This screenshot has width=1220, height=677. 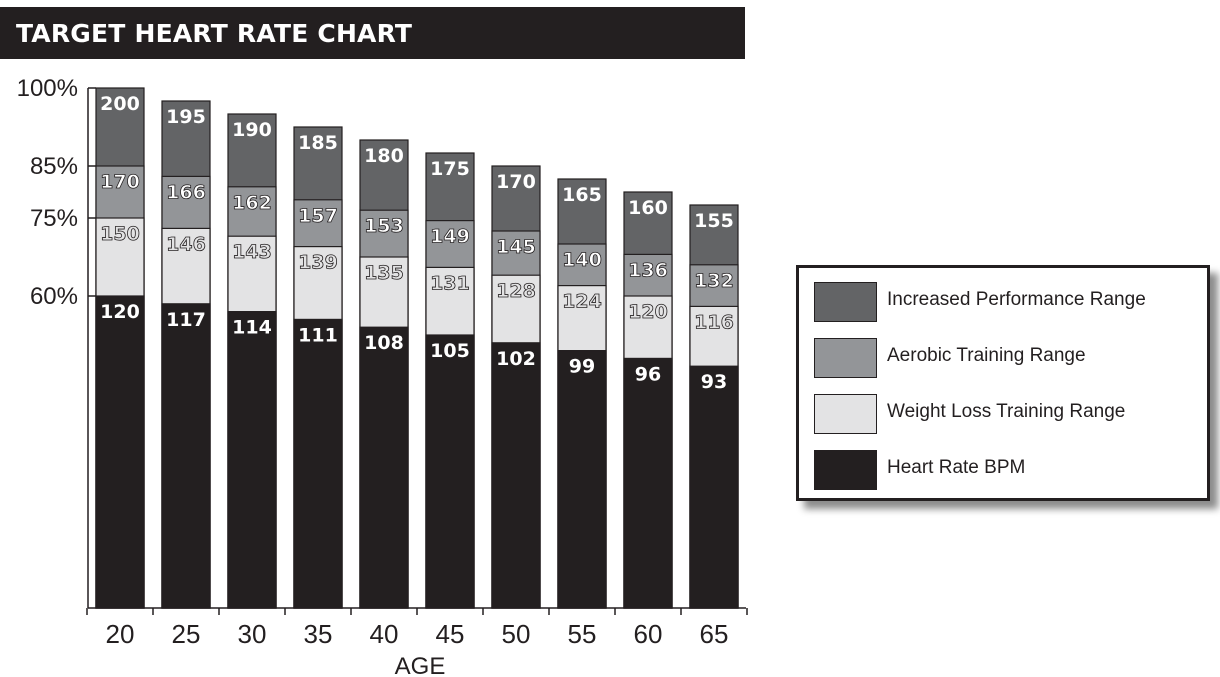 I want to click on chart-title: TARGET HEART RATE CHART, so click(x=214, y=33).